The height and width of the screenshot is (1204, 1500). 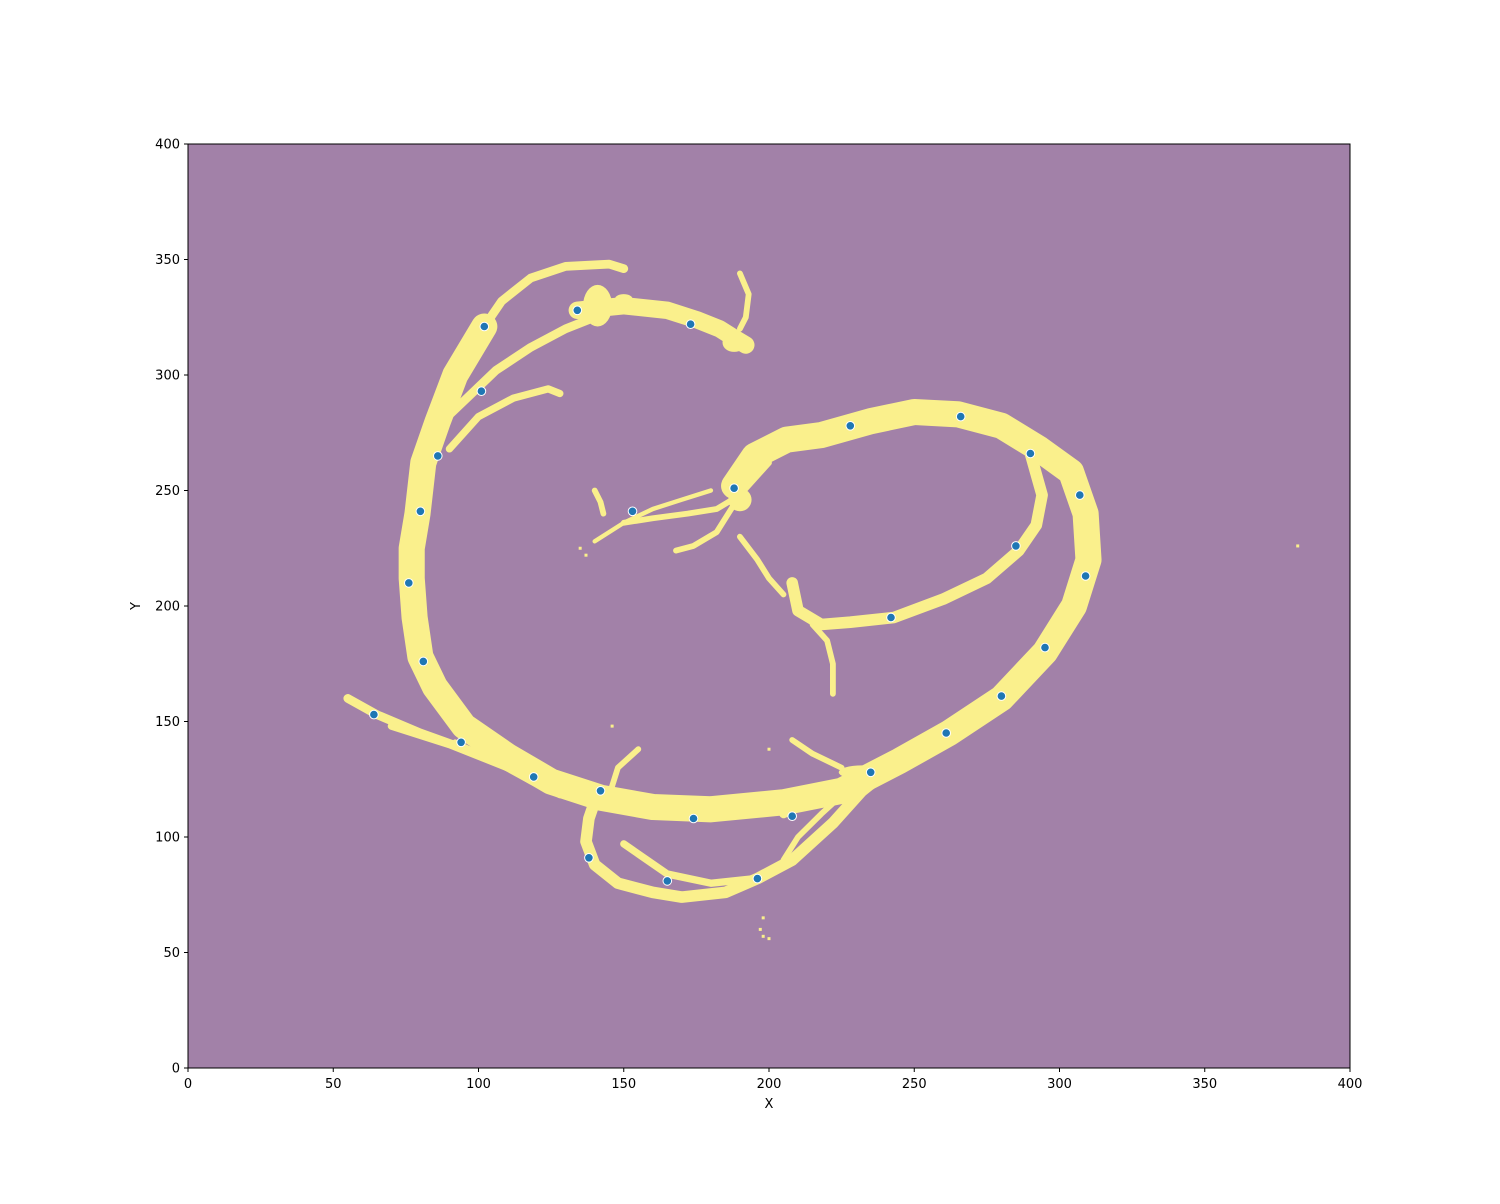 I want to click on x-tick-label: 150, so click(x=623, y=1084).